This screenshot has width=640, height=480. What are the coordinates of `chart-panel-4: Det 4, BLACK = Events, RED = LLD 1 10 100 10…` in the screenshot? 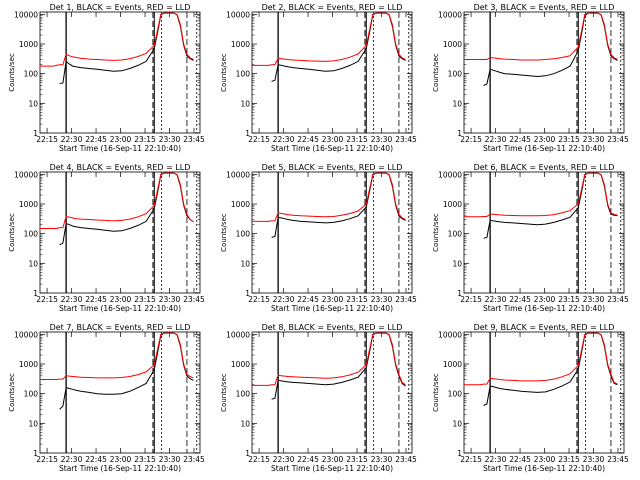 It's located at (106, 238).